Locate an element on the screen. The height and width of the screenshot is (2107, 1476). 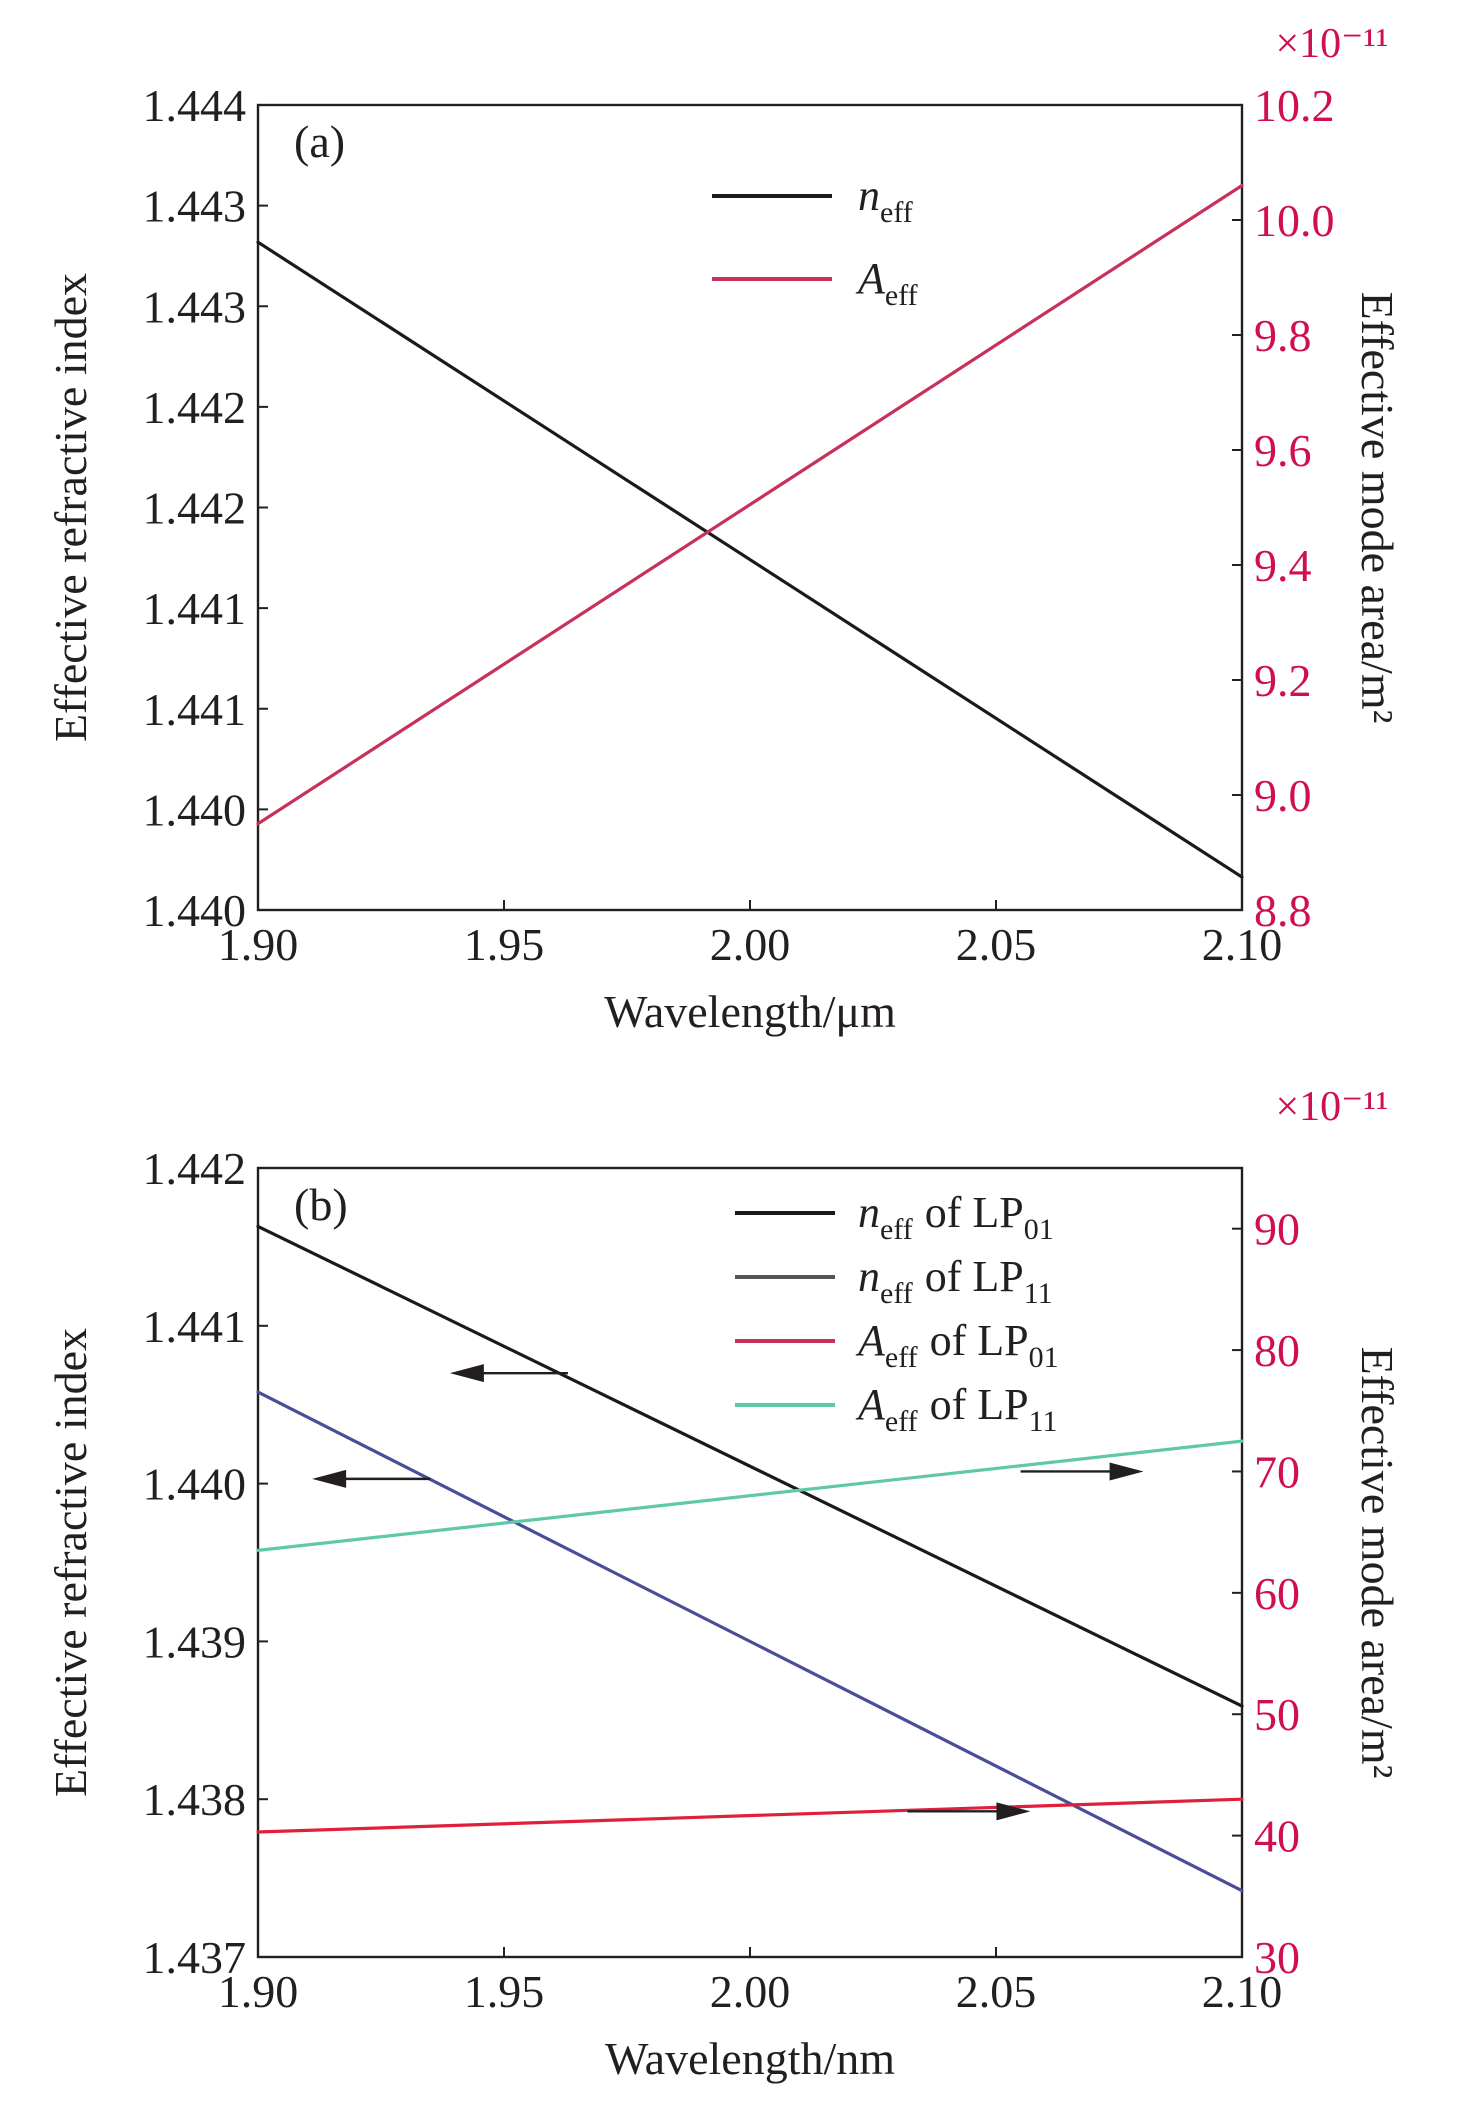
series-line-aeff-of-lp11 is located at coordinates (750, 1495).